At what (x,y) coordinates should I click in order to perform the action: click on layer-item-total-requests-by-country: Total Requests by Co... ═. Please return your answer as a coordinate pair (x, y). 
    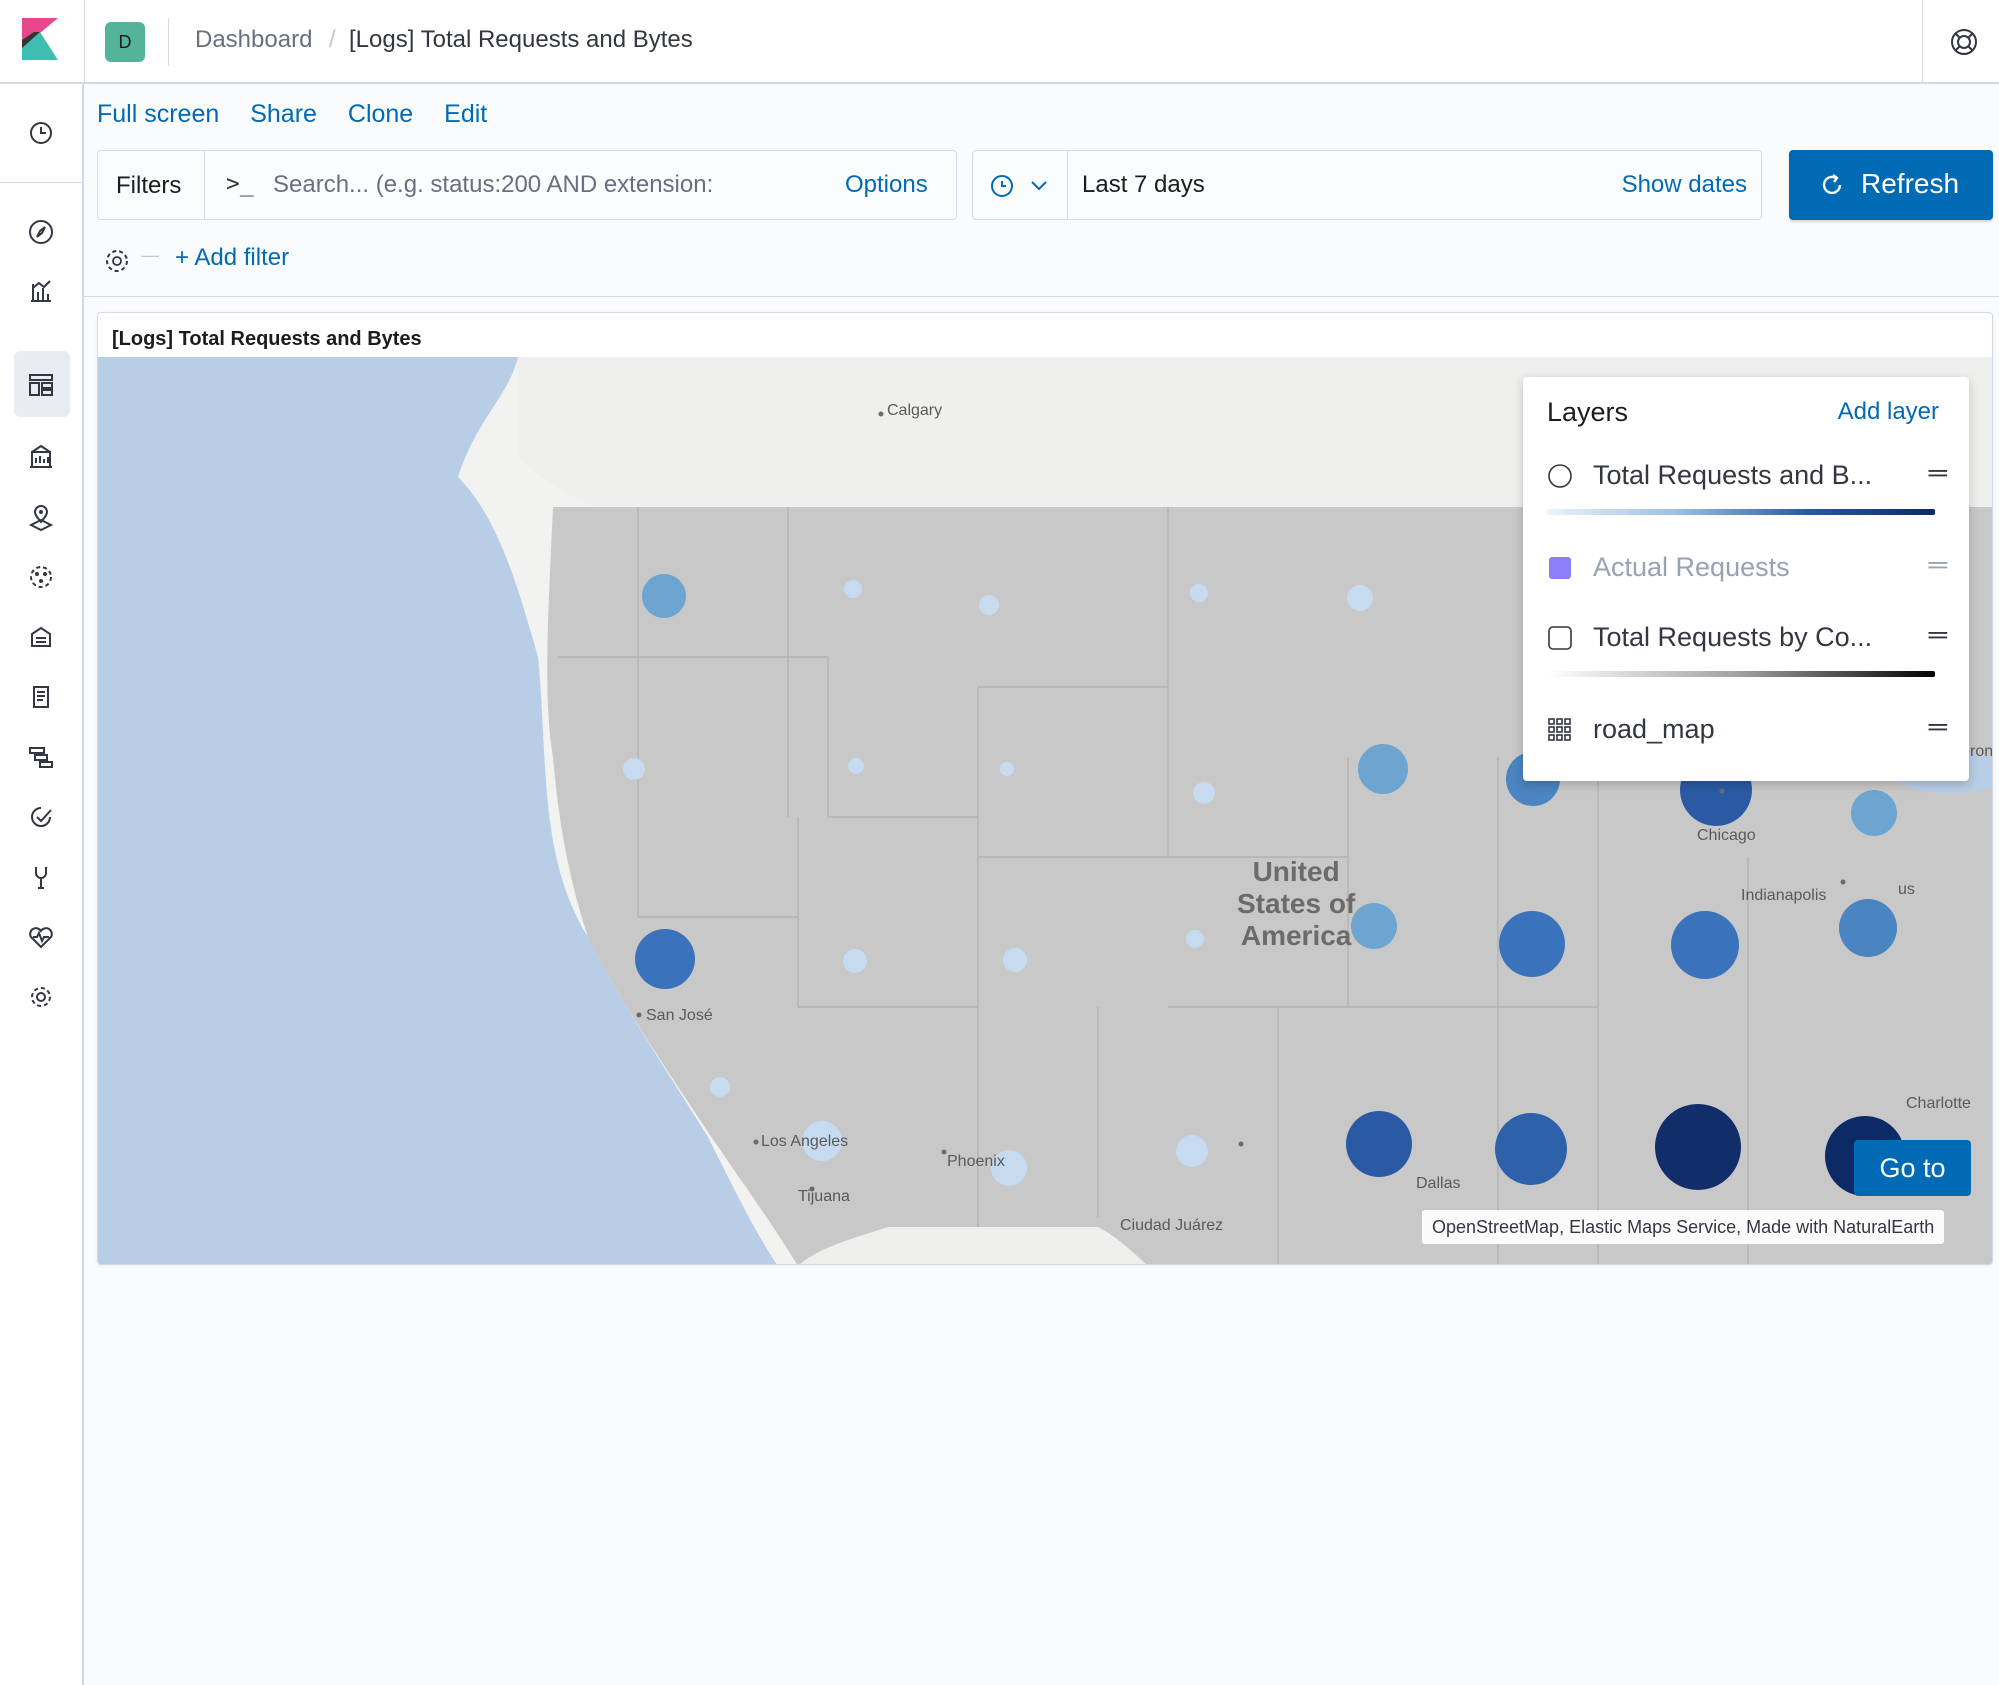
    Looking at the image, I should click on (1747, 639).